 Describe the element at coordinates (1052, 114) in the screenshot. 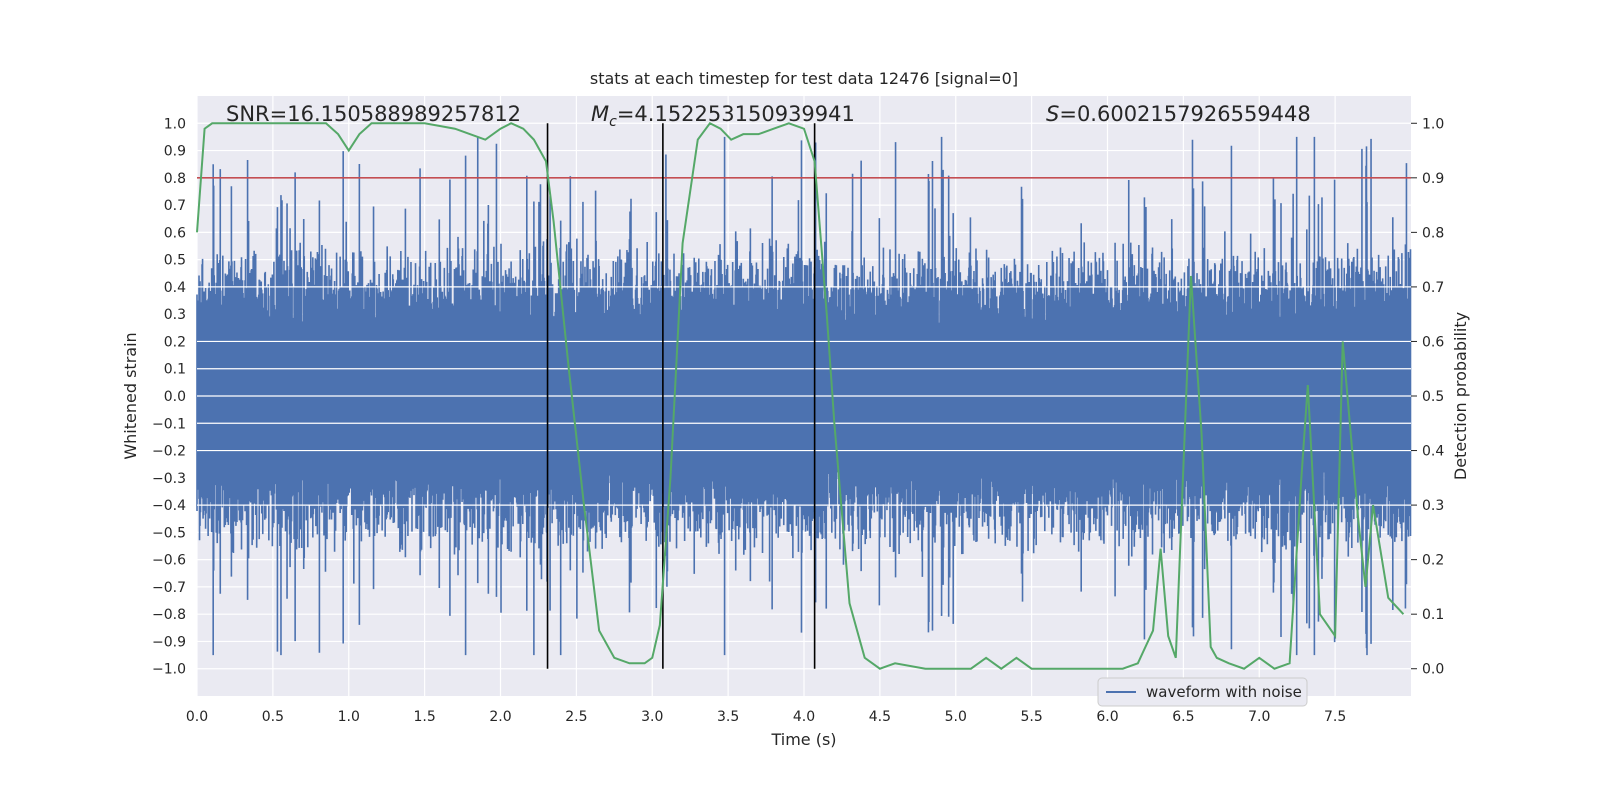

I see `s-symbol: S` at that location.